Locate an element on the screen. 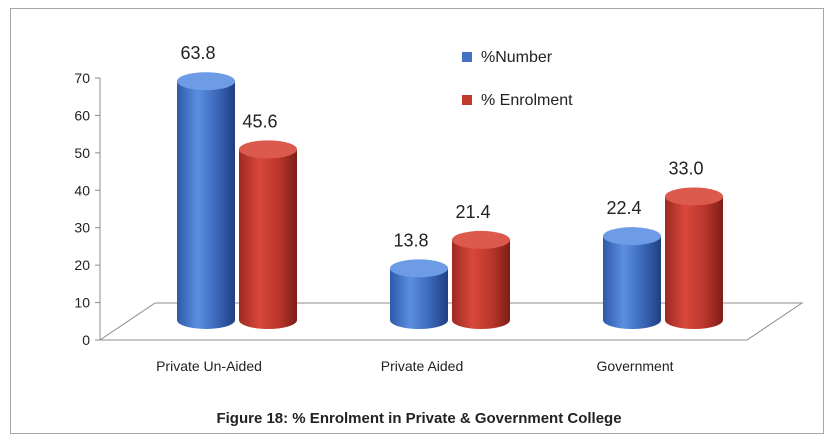 This screenshot has height=445, width=838. legend-swatch-number is located at coordinates (467, 57).